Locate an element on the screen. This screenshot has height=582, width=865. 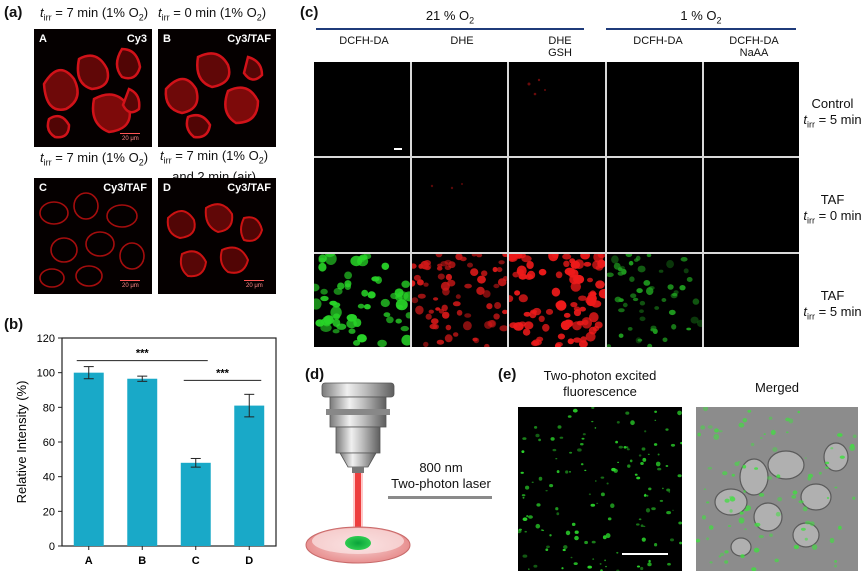
caption-line1: tirr = 7 min (1% O2) is located at coordinates (214, 158).